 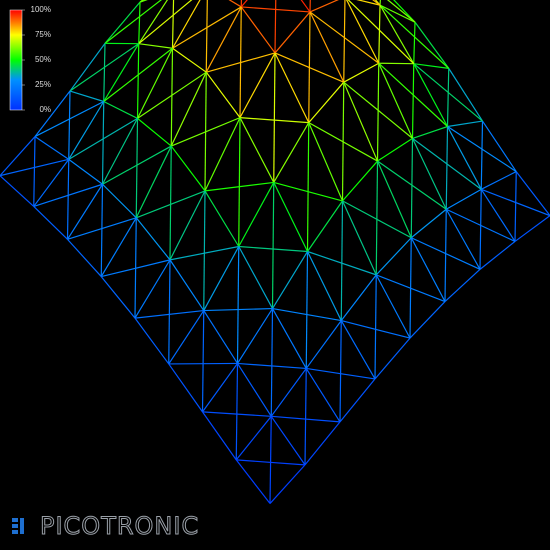 What do you see at coordinates (43, 59) in the screenshot?
I see `colorbar-label: 50%` at bounding box center [43, 59].